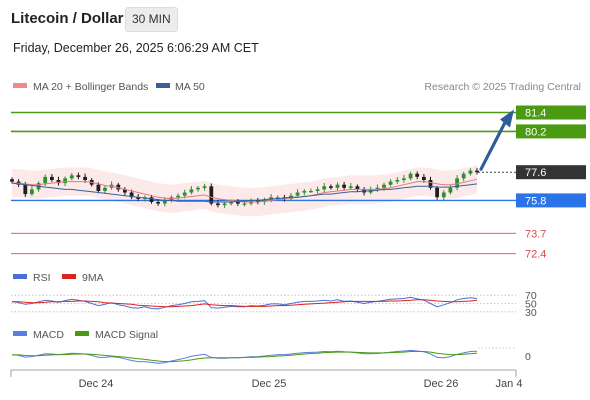 This screenshot has height=400, width=590. Describe the element at coordinates (535, 201) in the screenshot. I see `level-tag-label-75-8: 75.8` at that location.